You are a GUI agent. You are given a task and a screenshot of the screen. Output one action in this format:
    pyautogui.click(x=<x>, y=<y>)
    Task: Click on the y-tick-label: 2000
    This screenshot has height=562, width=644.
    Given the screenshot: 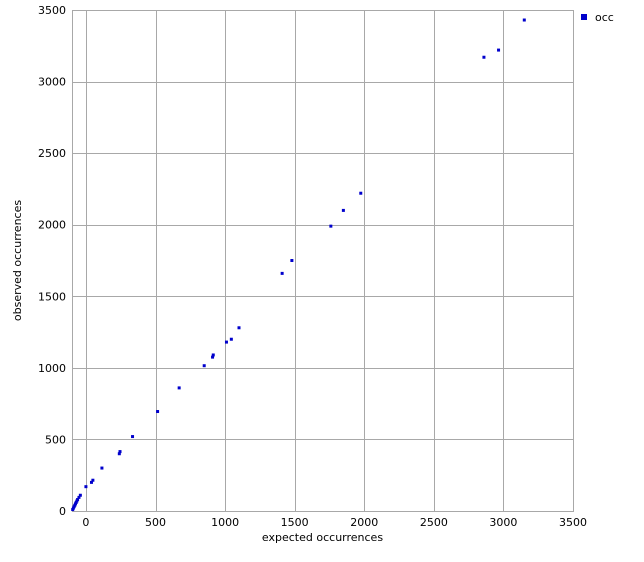 What is the action you would take?
    pyautogui.click(x=52, y=225)
    